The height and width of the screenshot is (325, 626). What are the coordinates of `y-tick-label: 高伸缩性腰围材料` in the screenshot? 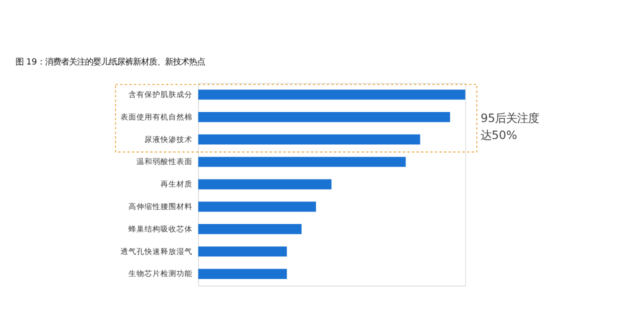 It's located at (160, 206).